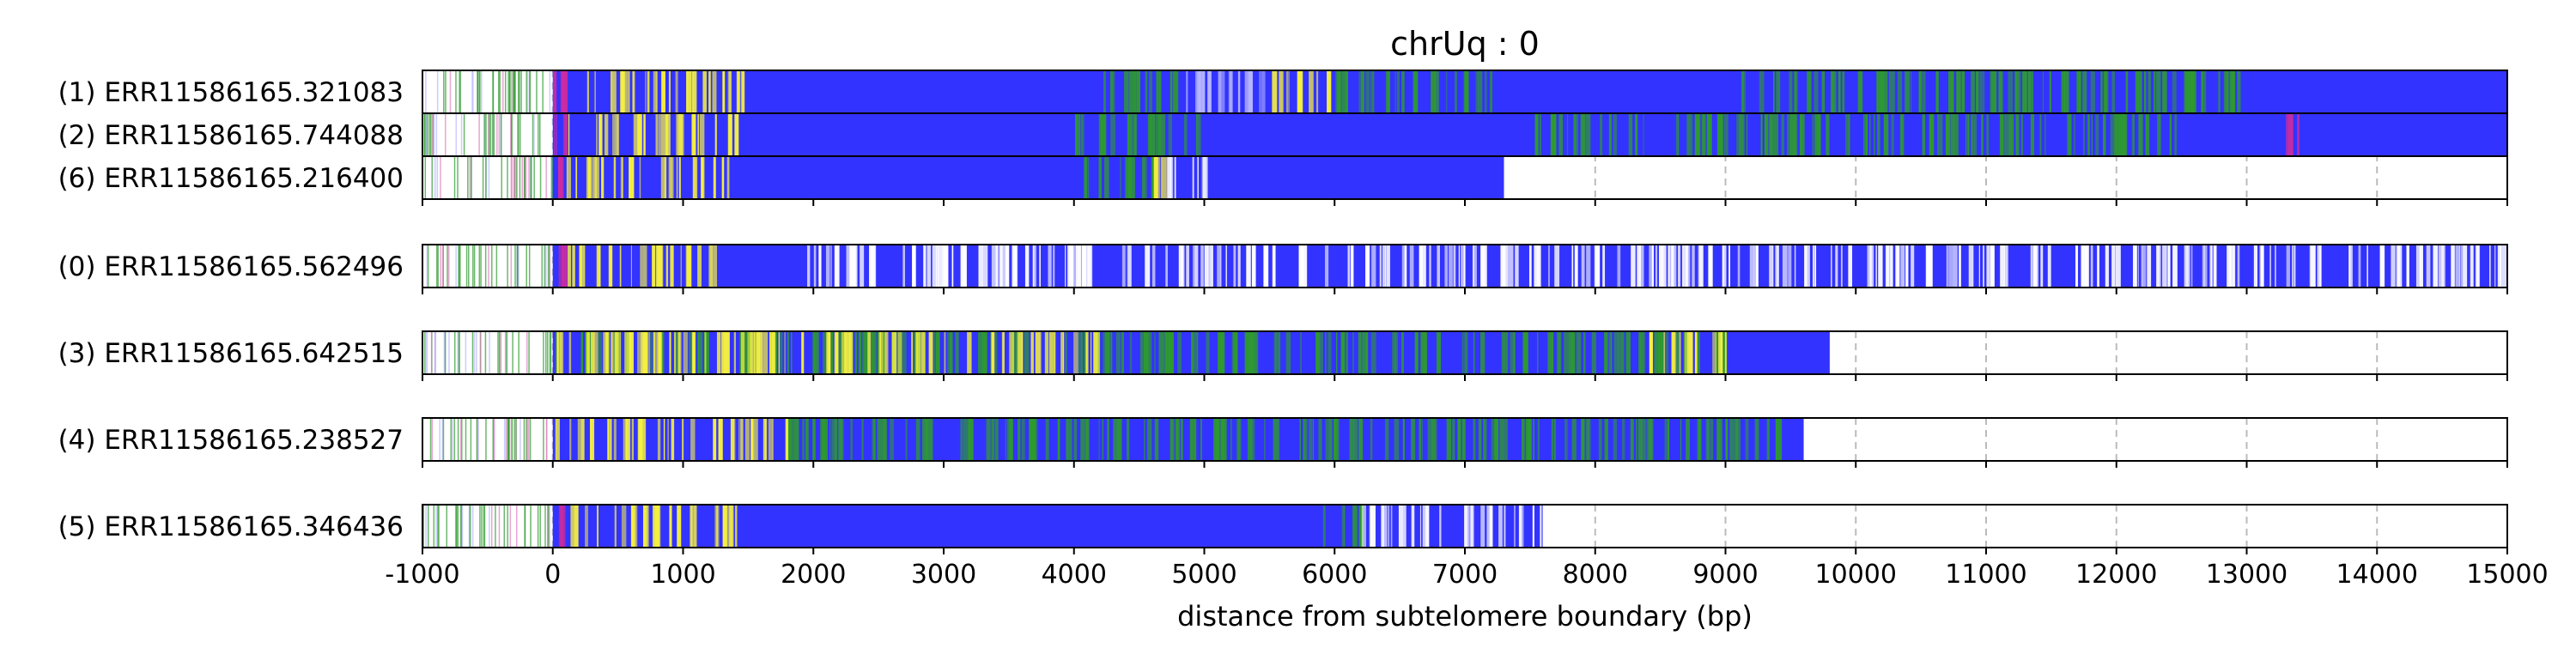 The width and height of the screenshot is (2576, 660). What do you see at coordinates (231, 266) in the screenshot?
I see `read-label: (0) ERR11586165.562496` at bounding box center [231, 266].